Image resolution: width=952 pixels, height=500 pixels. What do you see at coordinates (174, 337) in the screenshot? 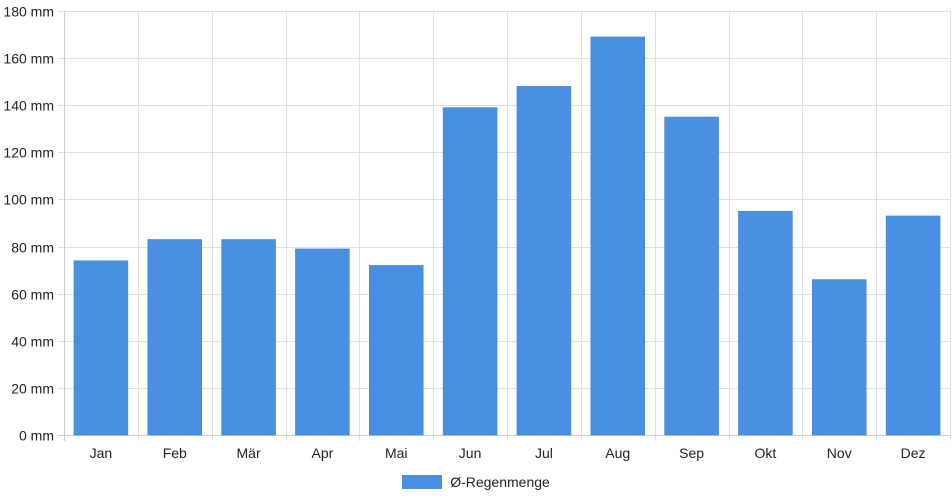
I see `bar-feb` at bounding box center [174, 337].